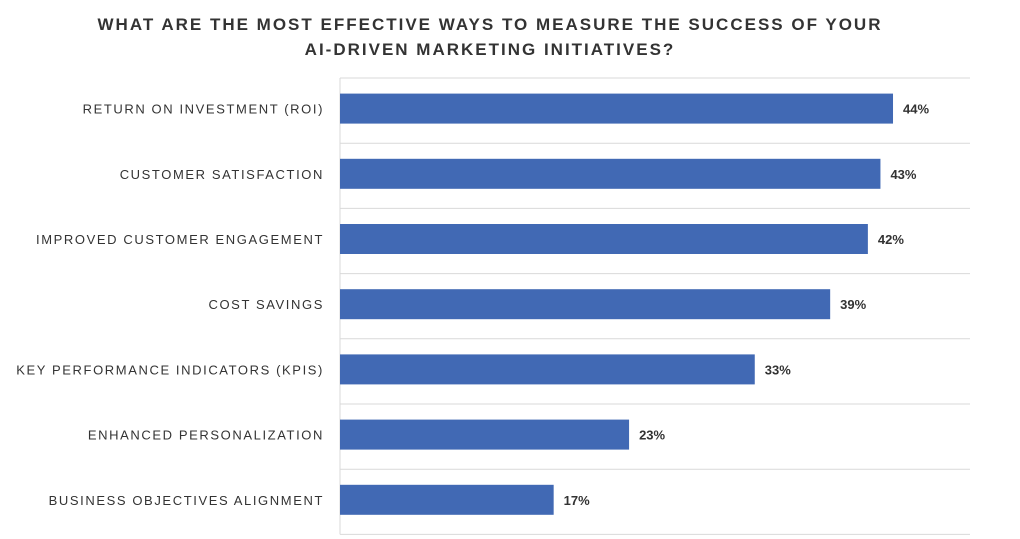  Describe the element at coordinates (652, 435) in the screenshot. I see `value-label: 23%` at that location.